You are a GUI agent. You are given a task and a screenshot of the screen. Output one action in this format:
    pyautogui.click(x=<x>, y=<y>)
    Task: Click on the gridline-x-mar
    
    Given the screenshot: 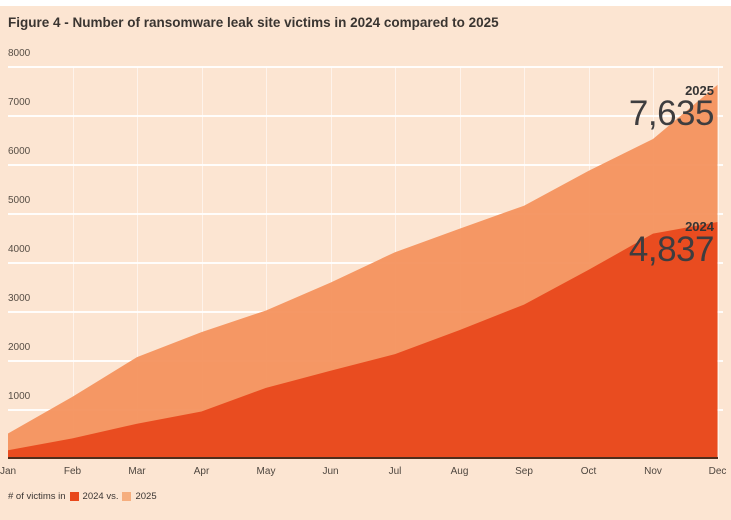 What is the action you would take?
    pyautogui.click(x=137, y=263)
    